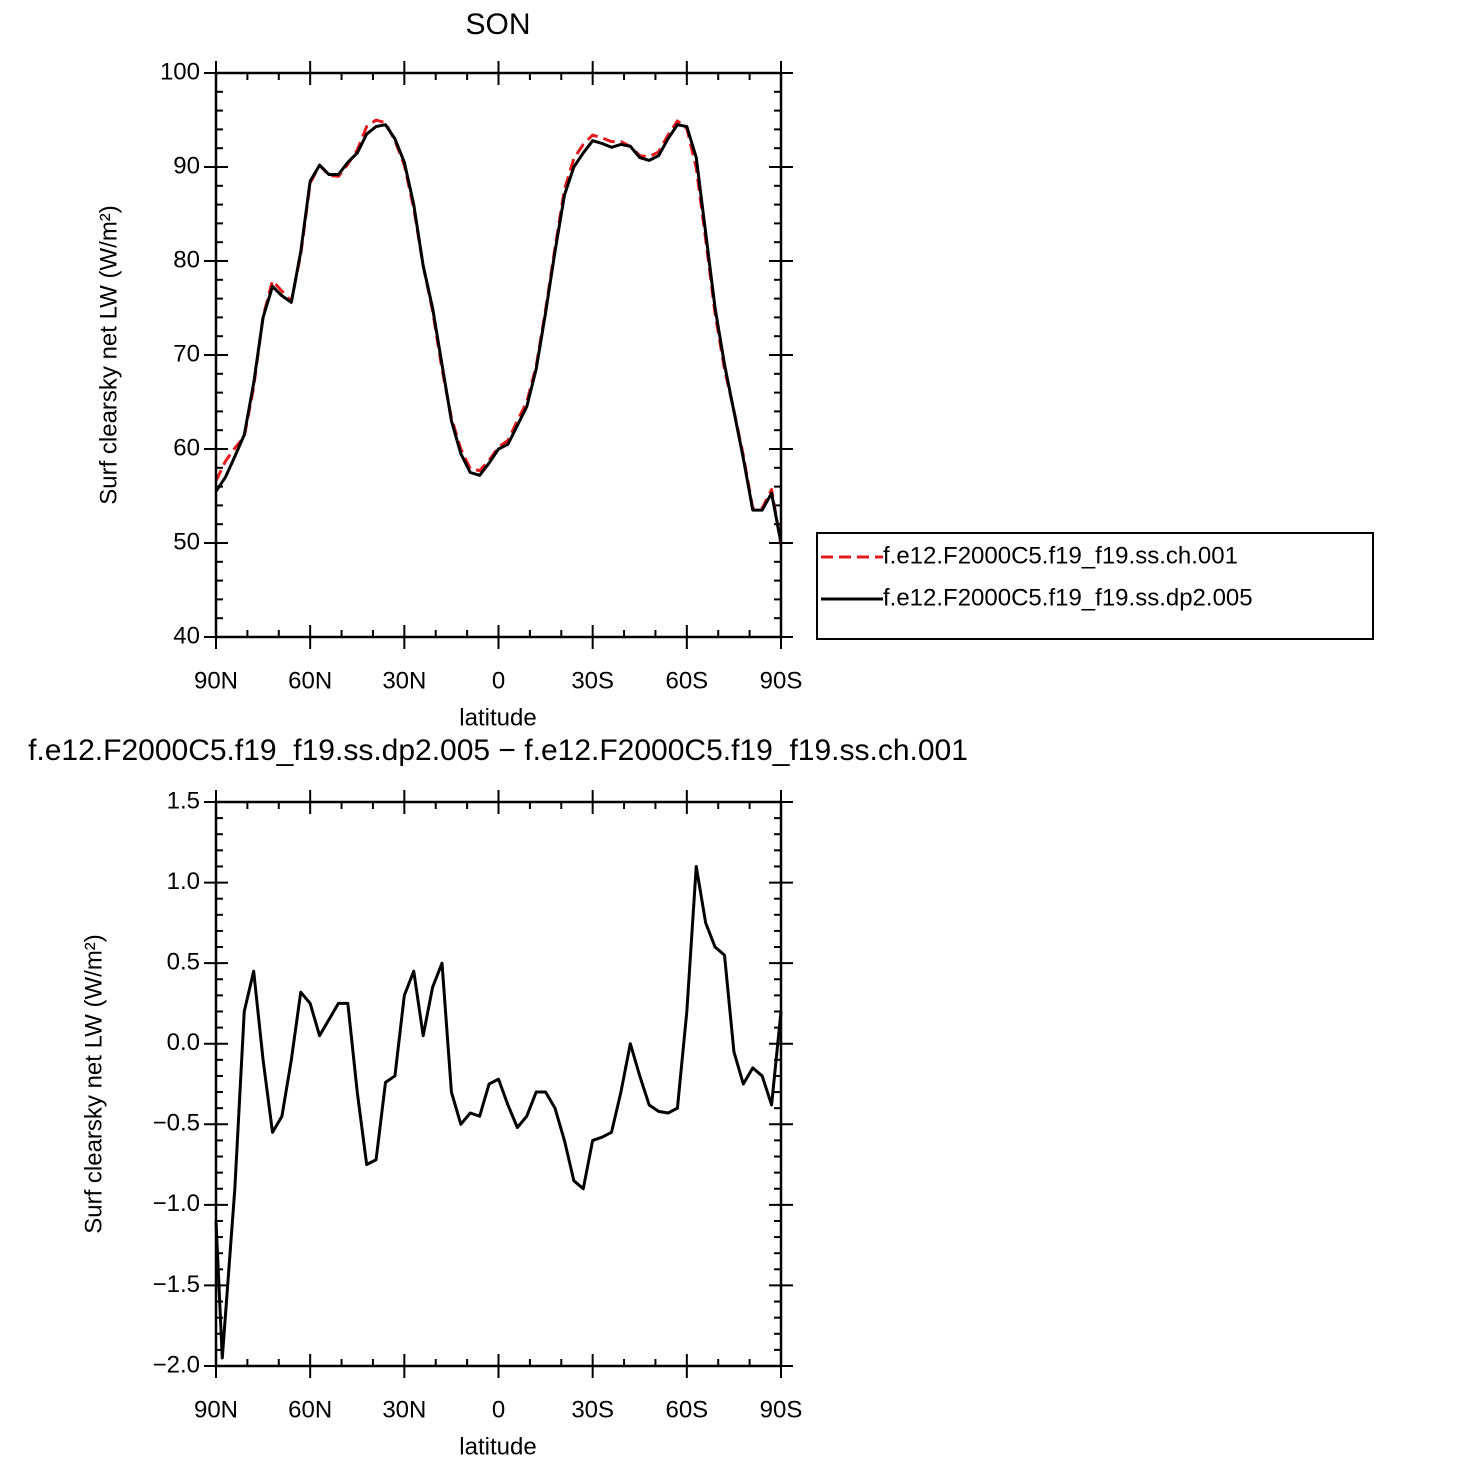  Describe the element at coordinates (497, 24) in the screenshot. I see `chart-title: SON` at that location.